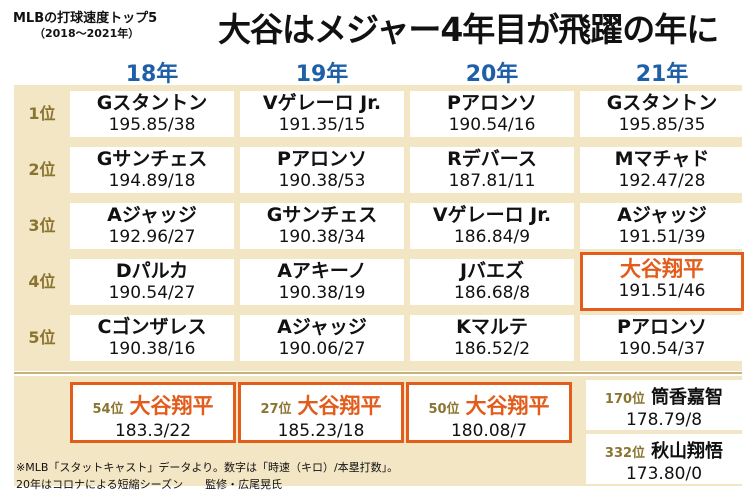 This screenshot has width=750, height=500. What do you see at coordinates (662, 181) in the screenshot?
I see `player-stat: 192.47/28` at bounding box center [662, 181].